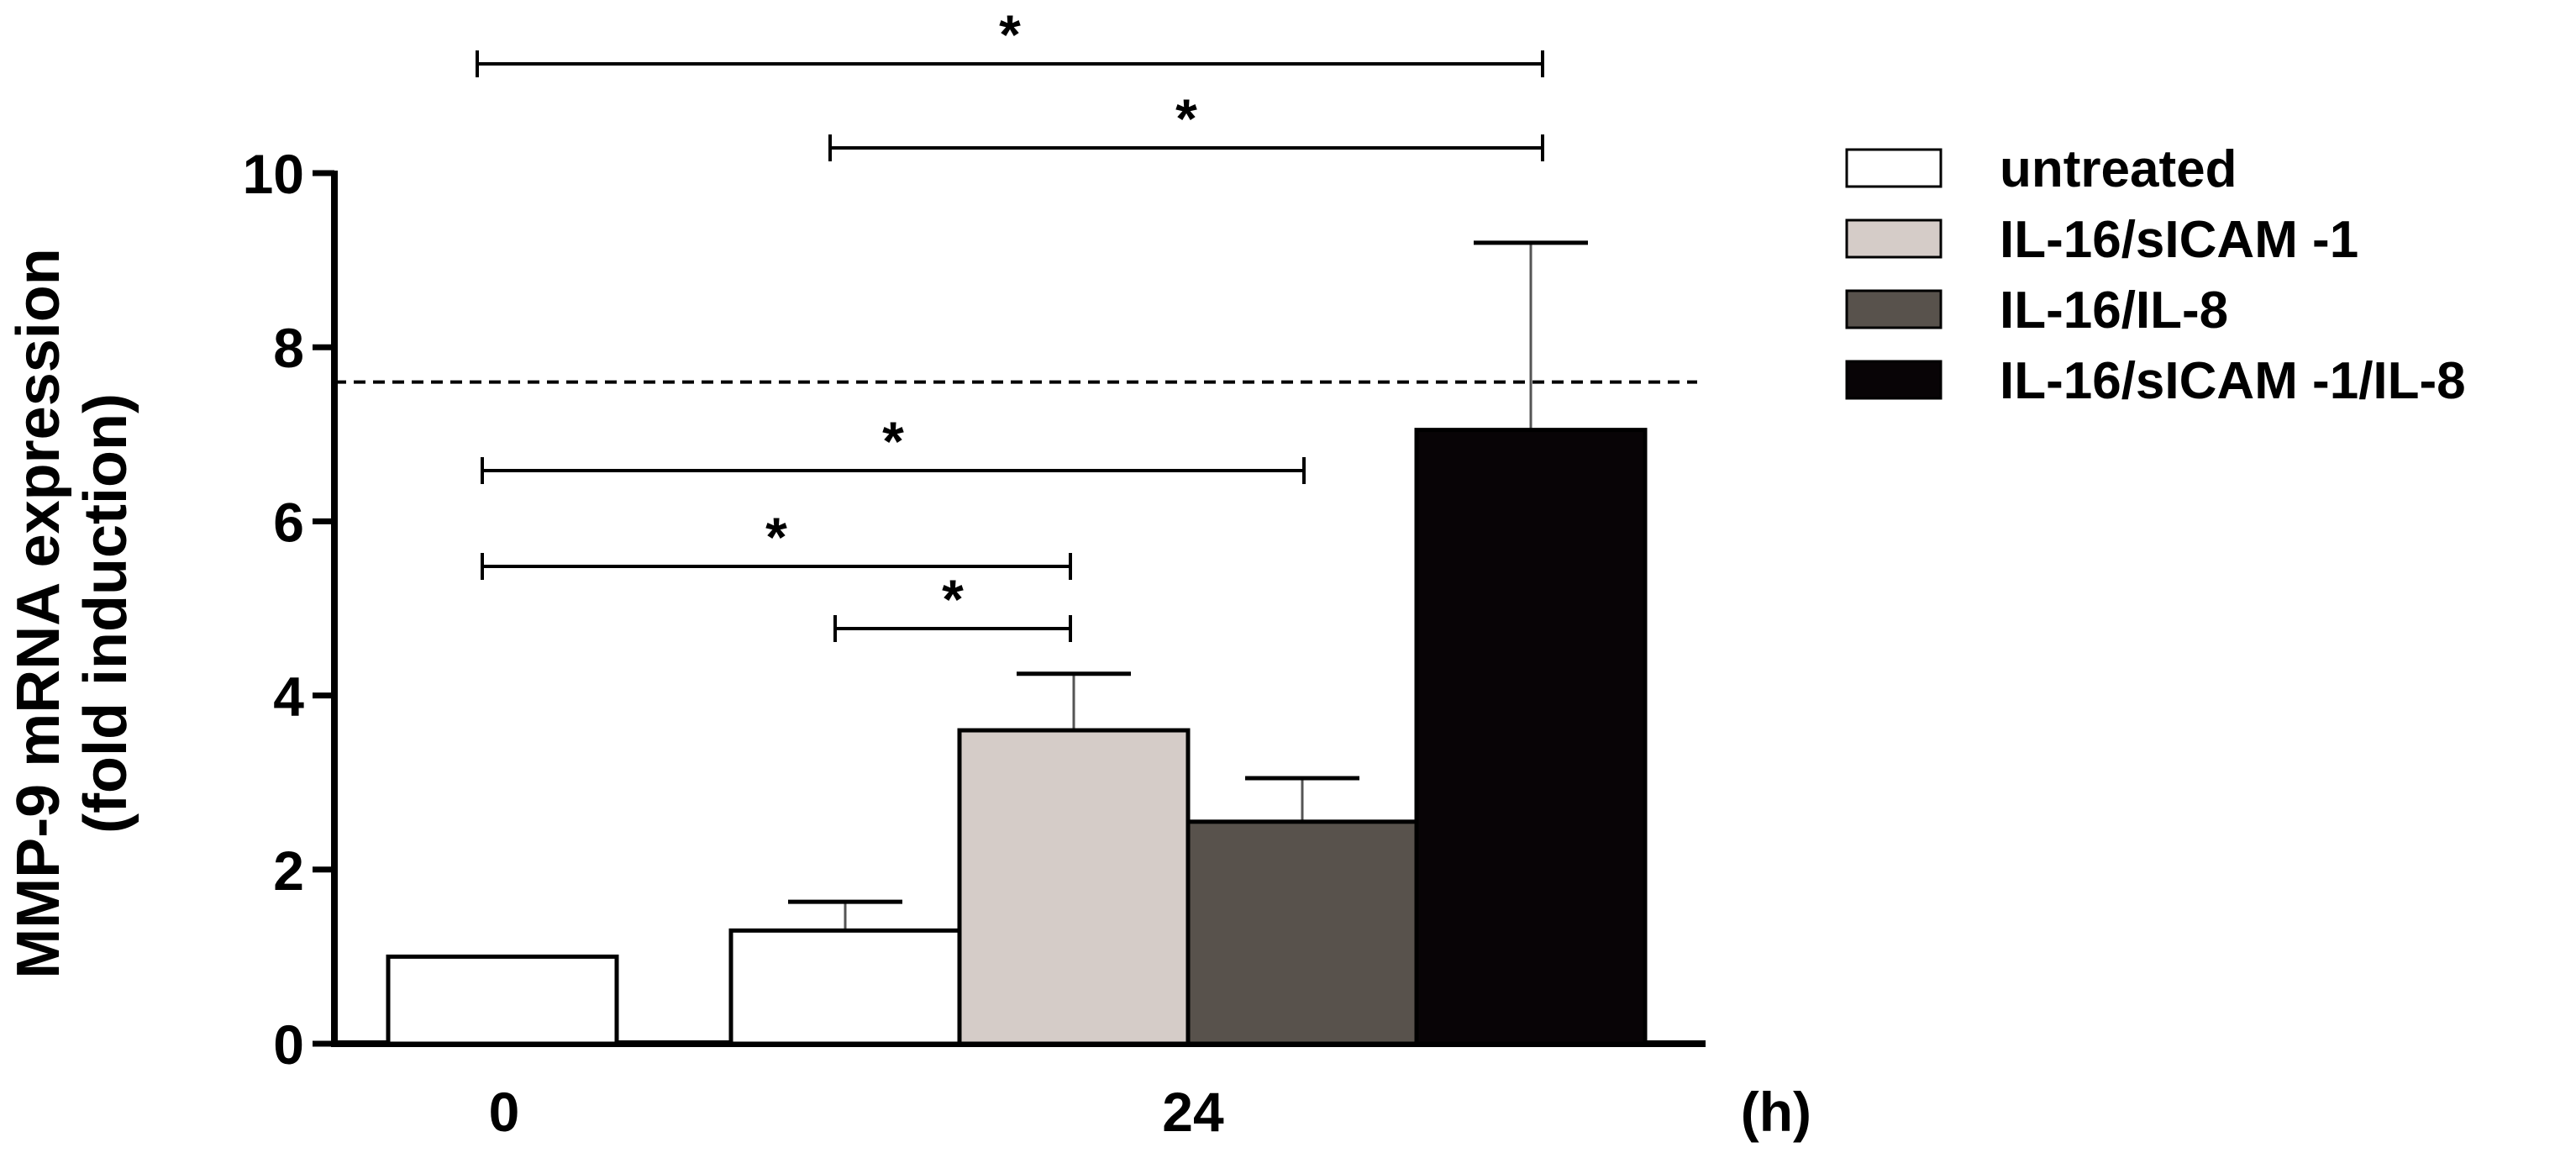 Image resolution: width=2576 pixels, height=1158 pixels. I want to click on y-tick-label: 2, so click(288, 871).